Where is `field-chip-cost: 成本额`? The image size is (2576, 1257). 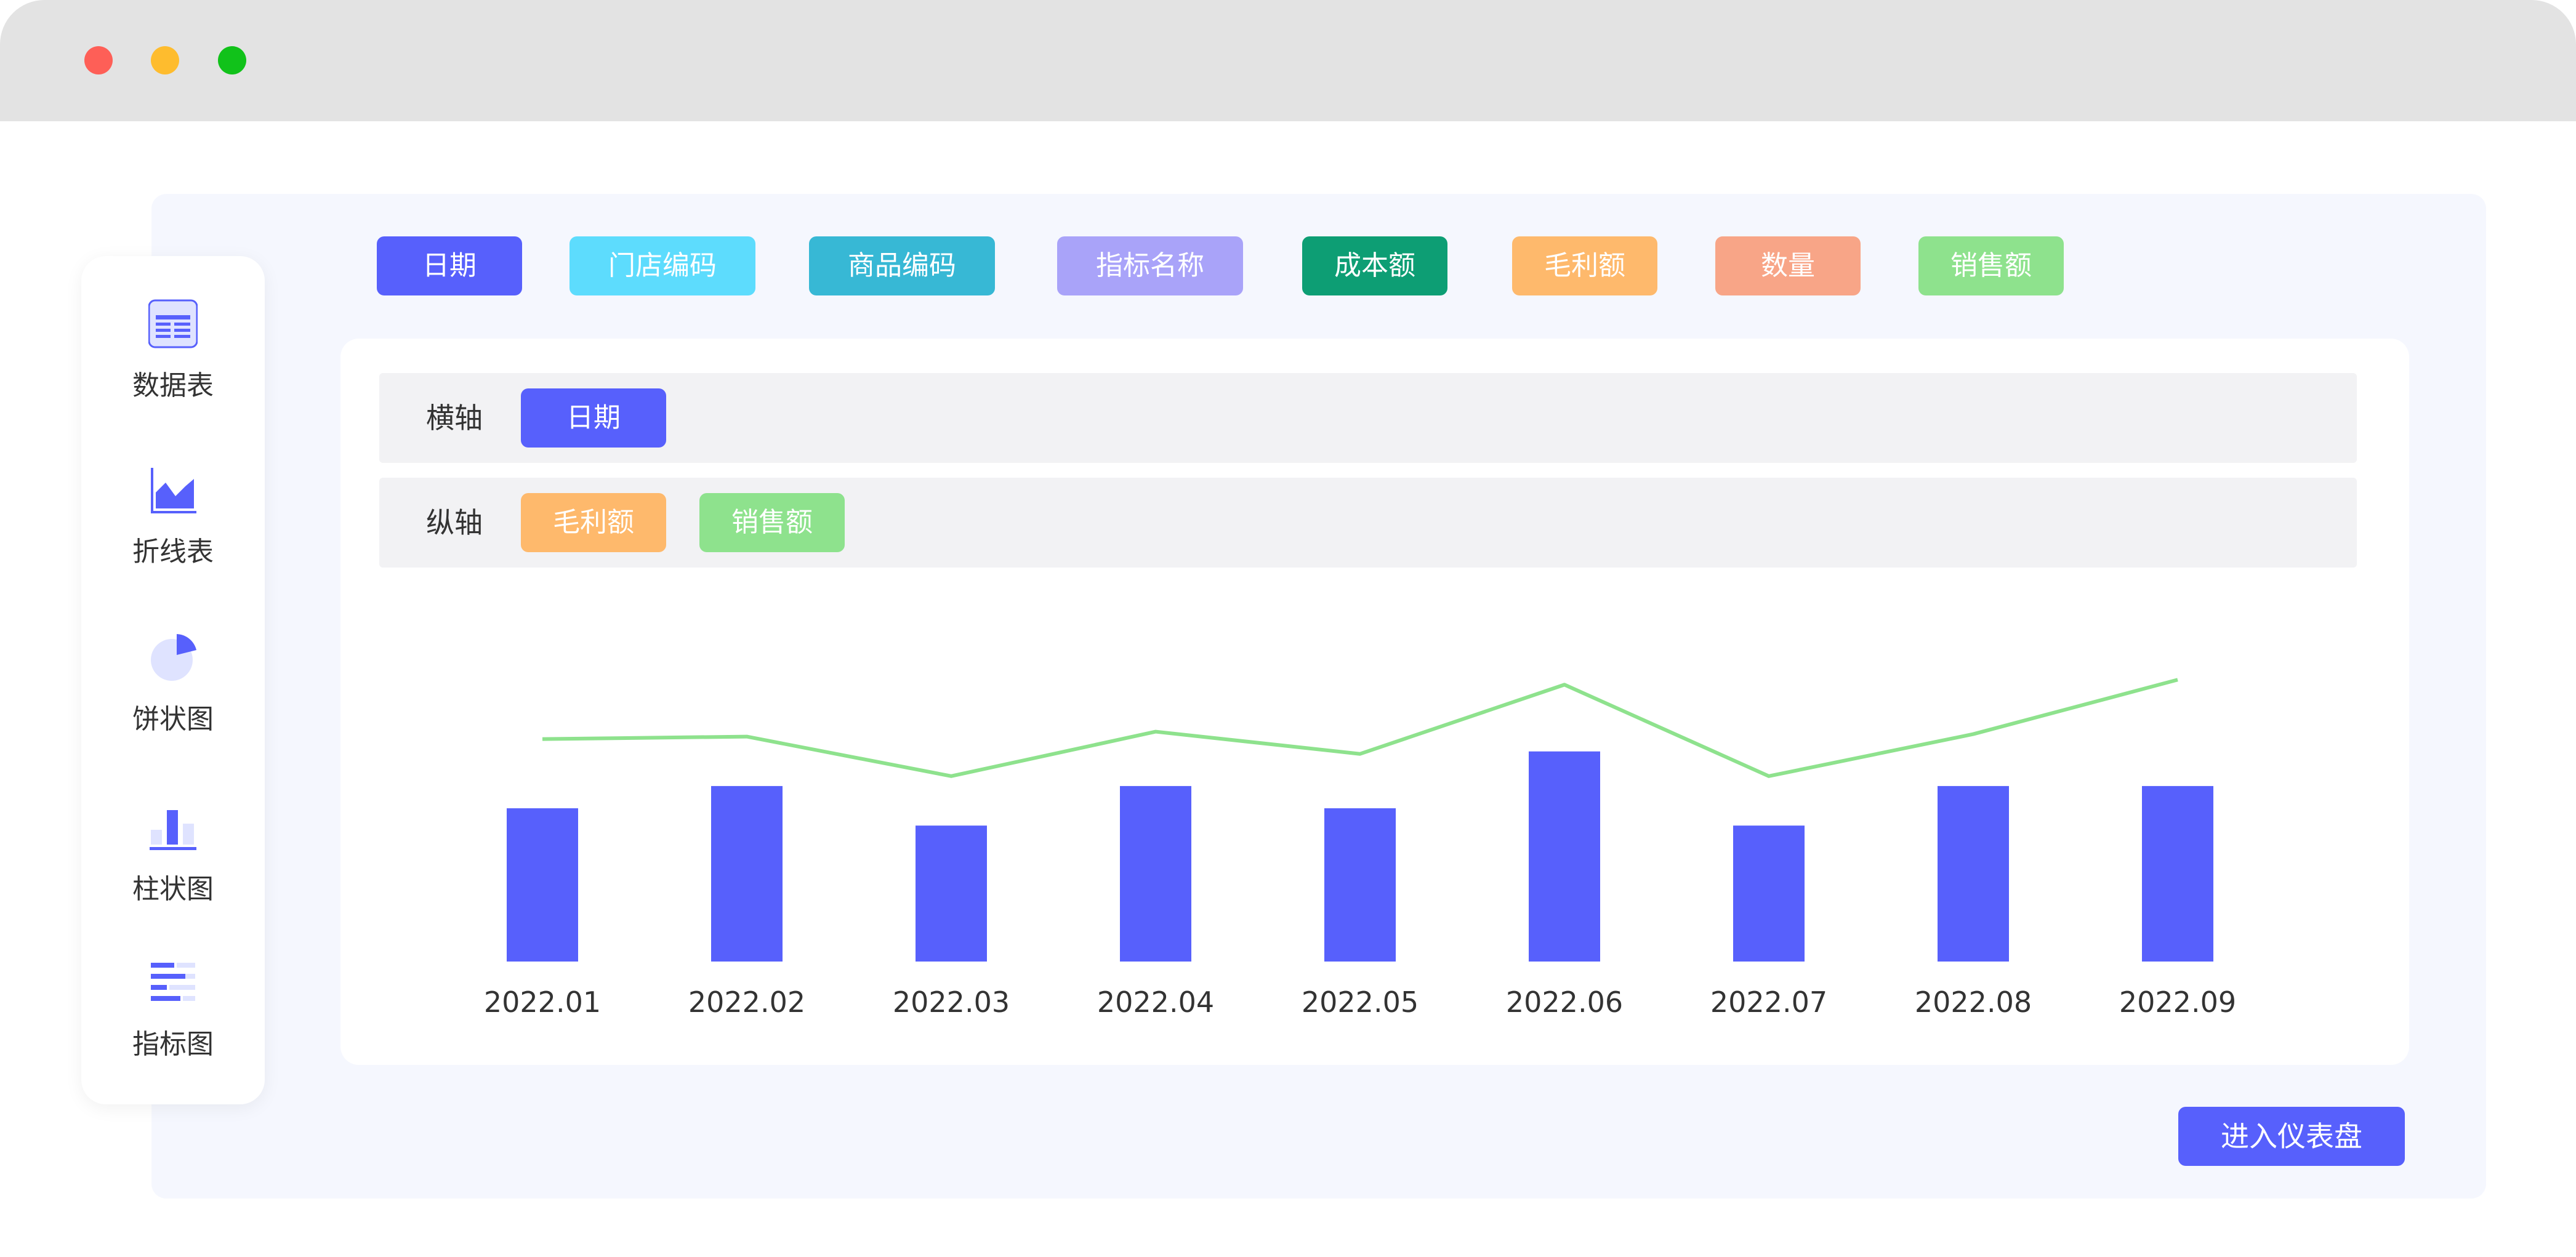 field-chip-cost: 成本额 is located at coordinates (1374, 265).